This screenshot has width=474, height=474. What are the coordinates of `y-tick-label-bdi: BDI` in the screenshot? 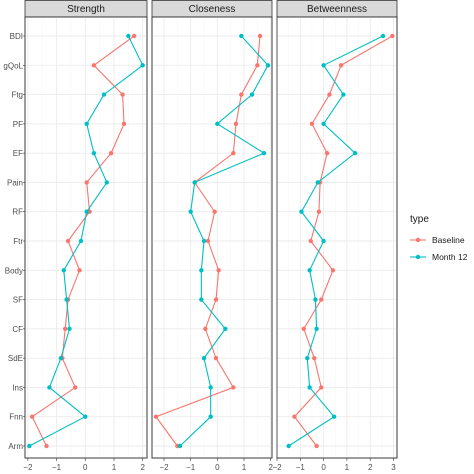 It's located at (16, 36).